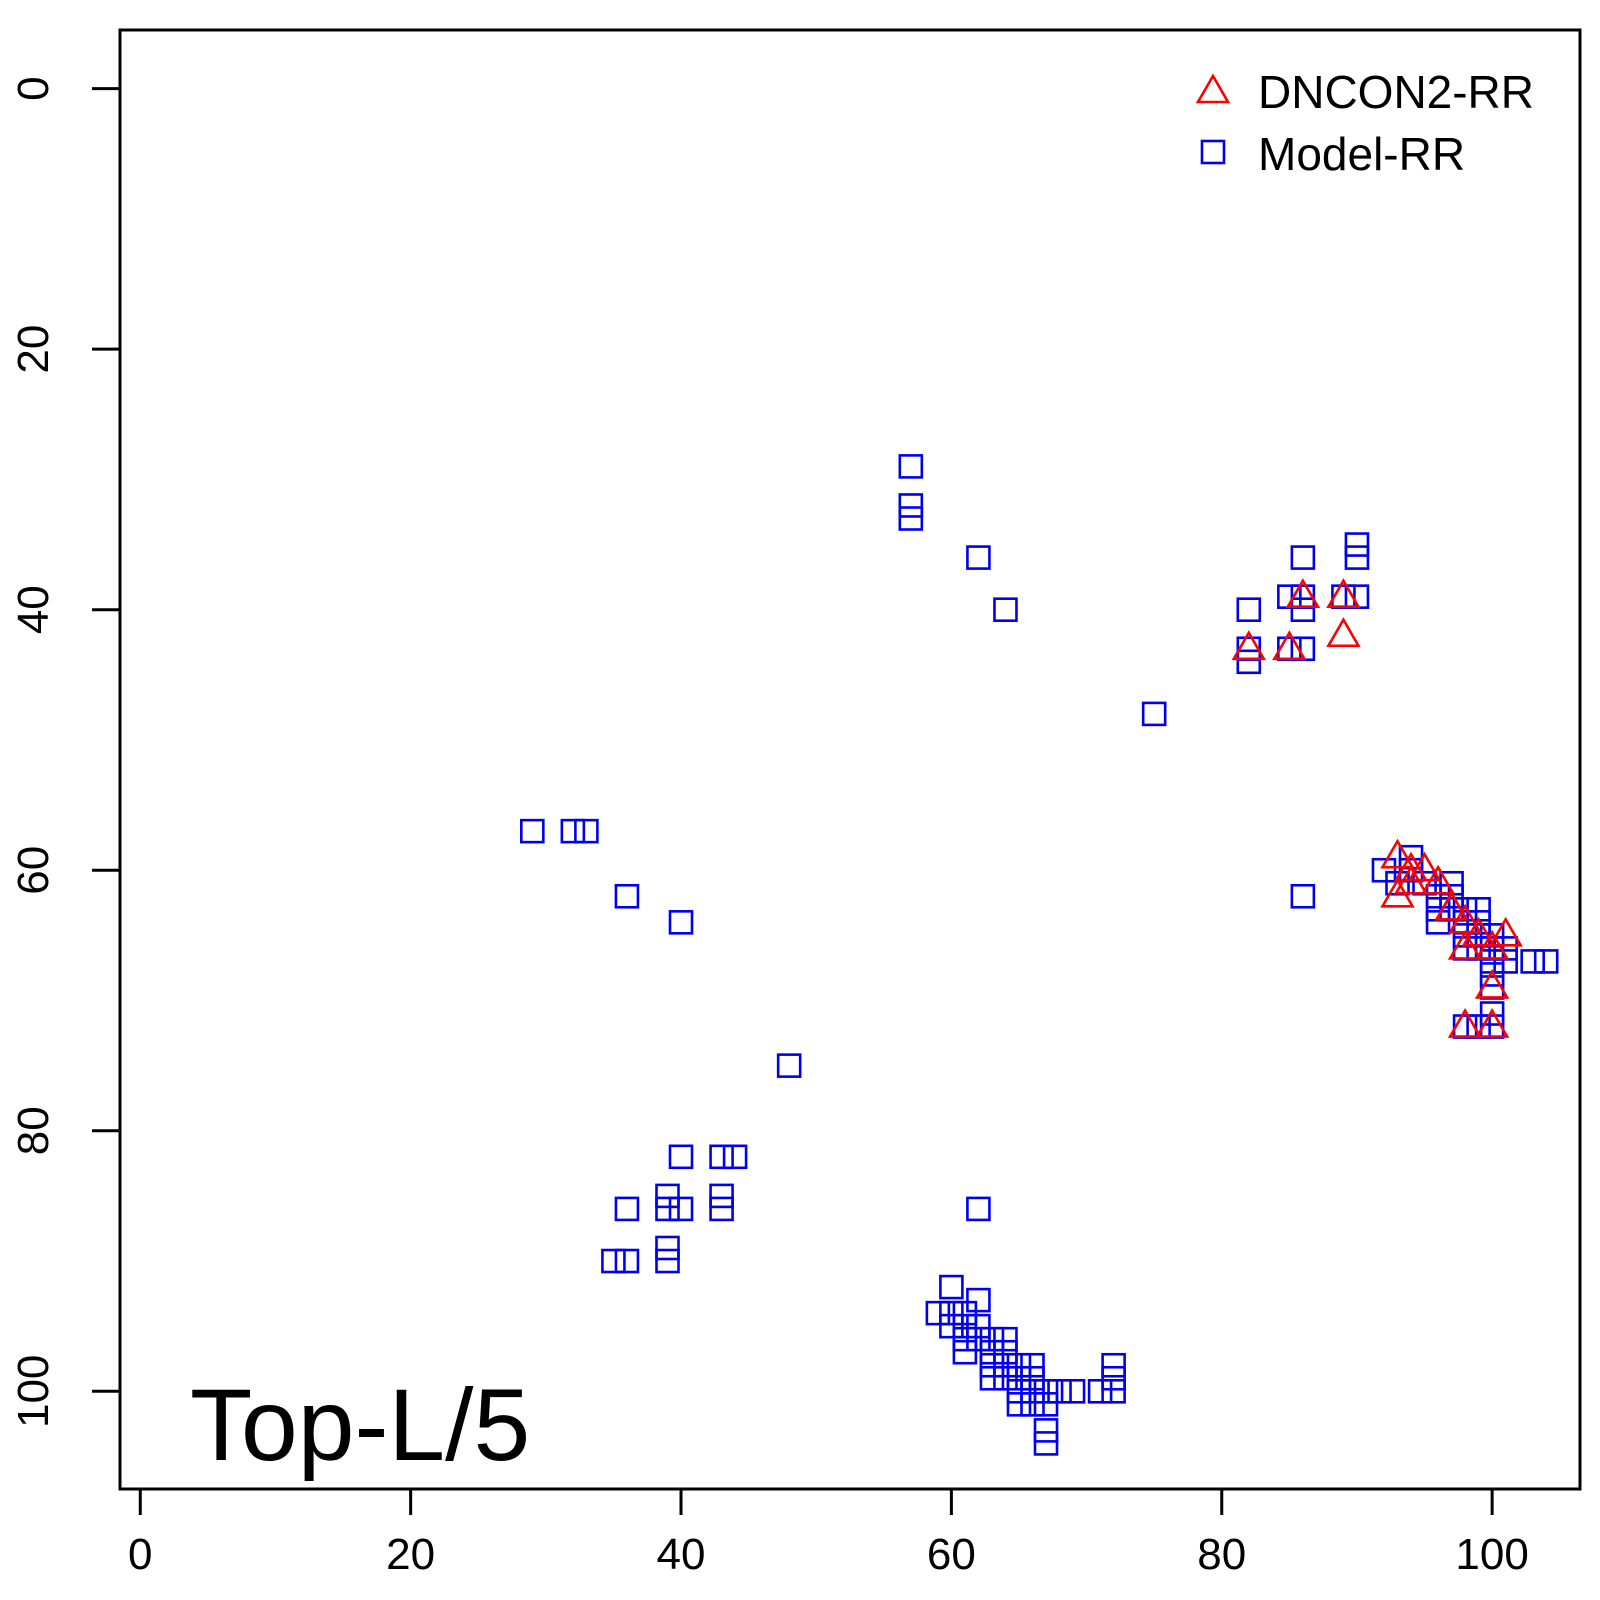  Describe the element at coordinates (1396, 92) in the screenshot. I see `legend-label: DNCON2-RR` at that location.